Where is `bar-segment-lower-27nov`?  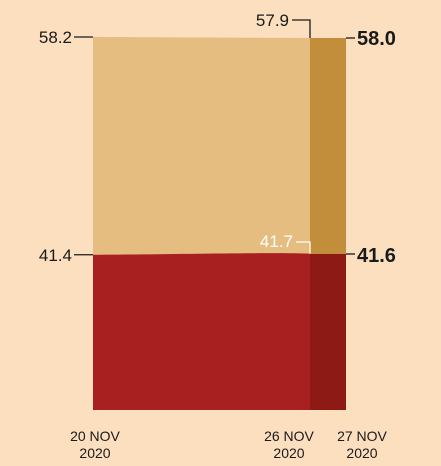 bar-segment-lower-27nov is located at coordinates (328, 332).